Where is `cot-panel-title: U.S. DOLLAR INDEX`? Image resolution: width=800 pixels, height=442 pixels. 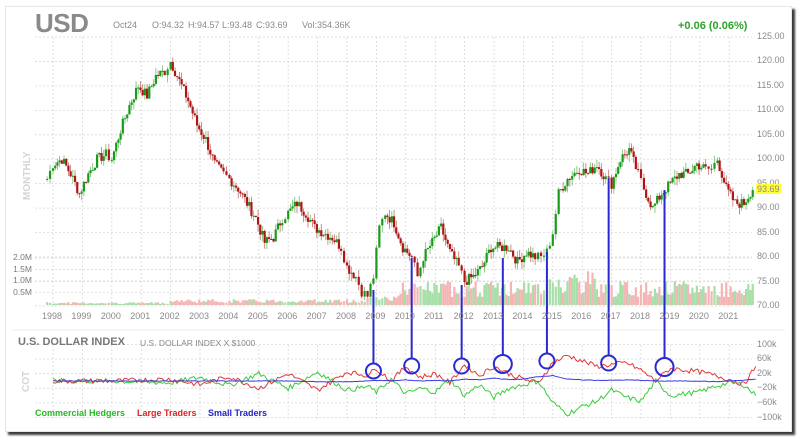
cot-panel-title: U.S. DOLLAR INDEX is located at coordinates (71, 342).